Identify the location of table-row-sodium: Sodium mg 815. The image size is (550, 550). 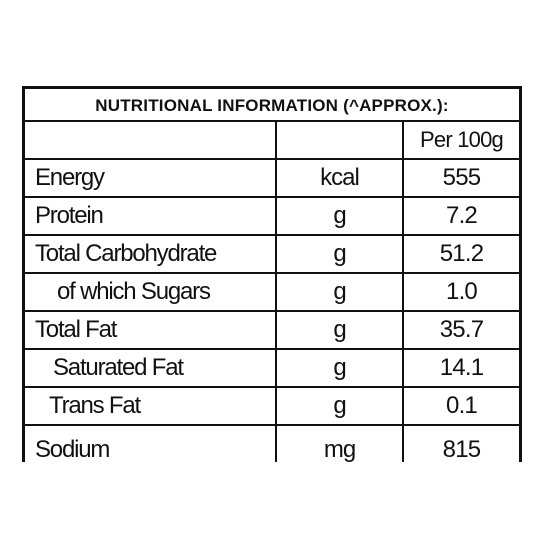
(272, 444).